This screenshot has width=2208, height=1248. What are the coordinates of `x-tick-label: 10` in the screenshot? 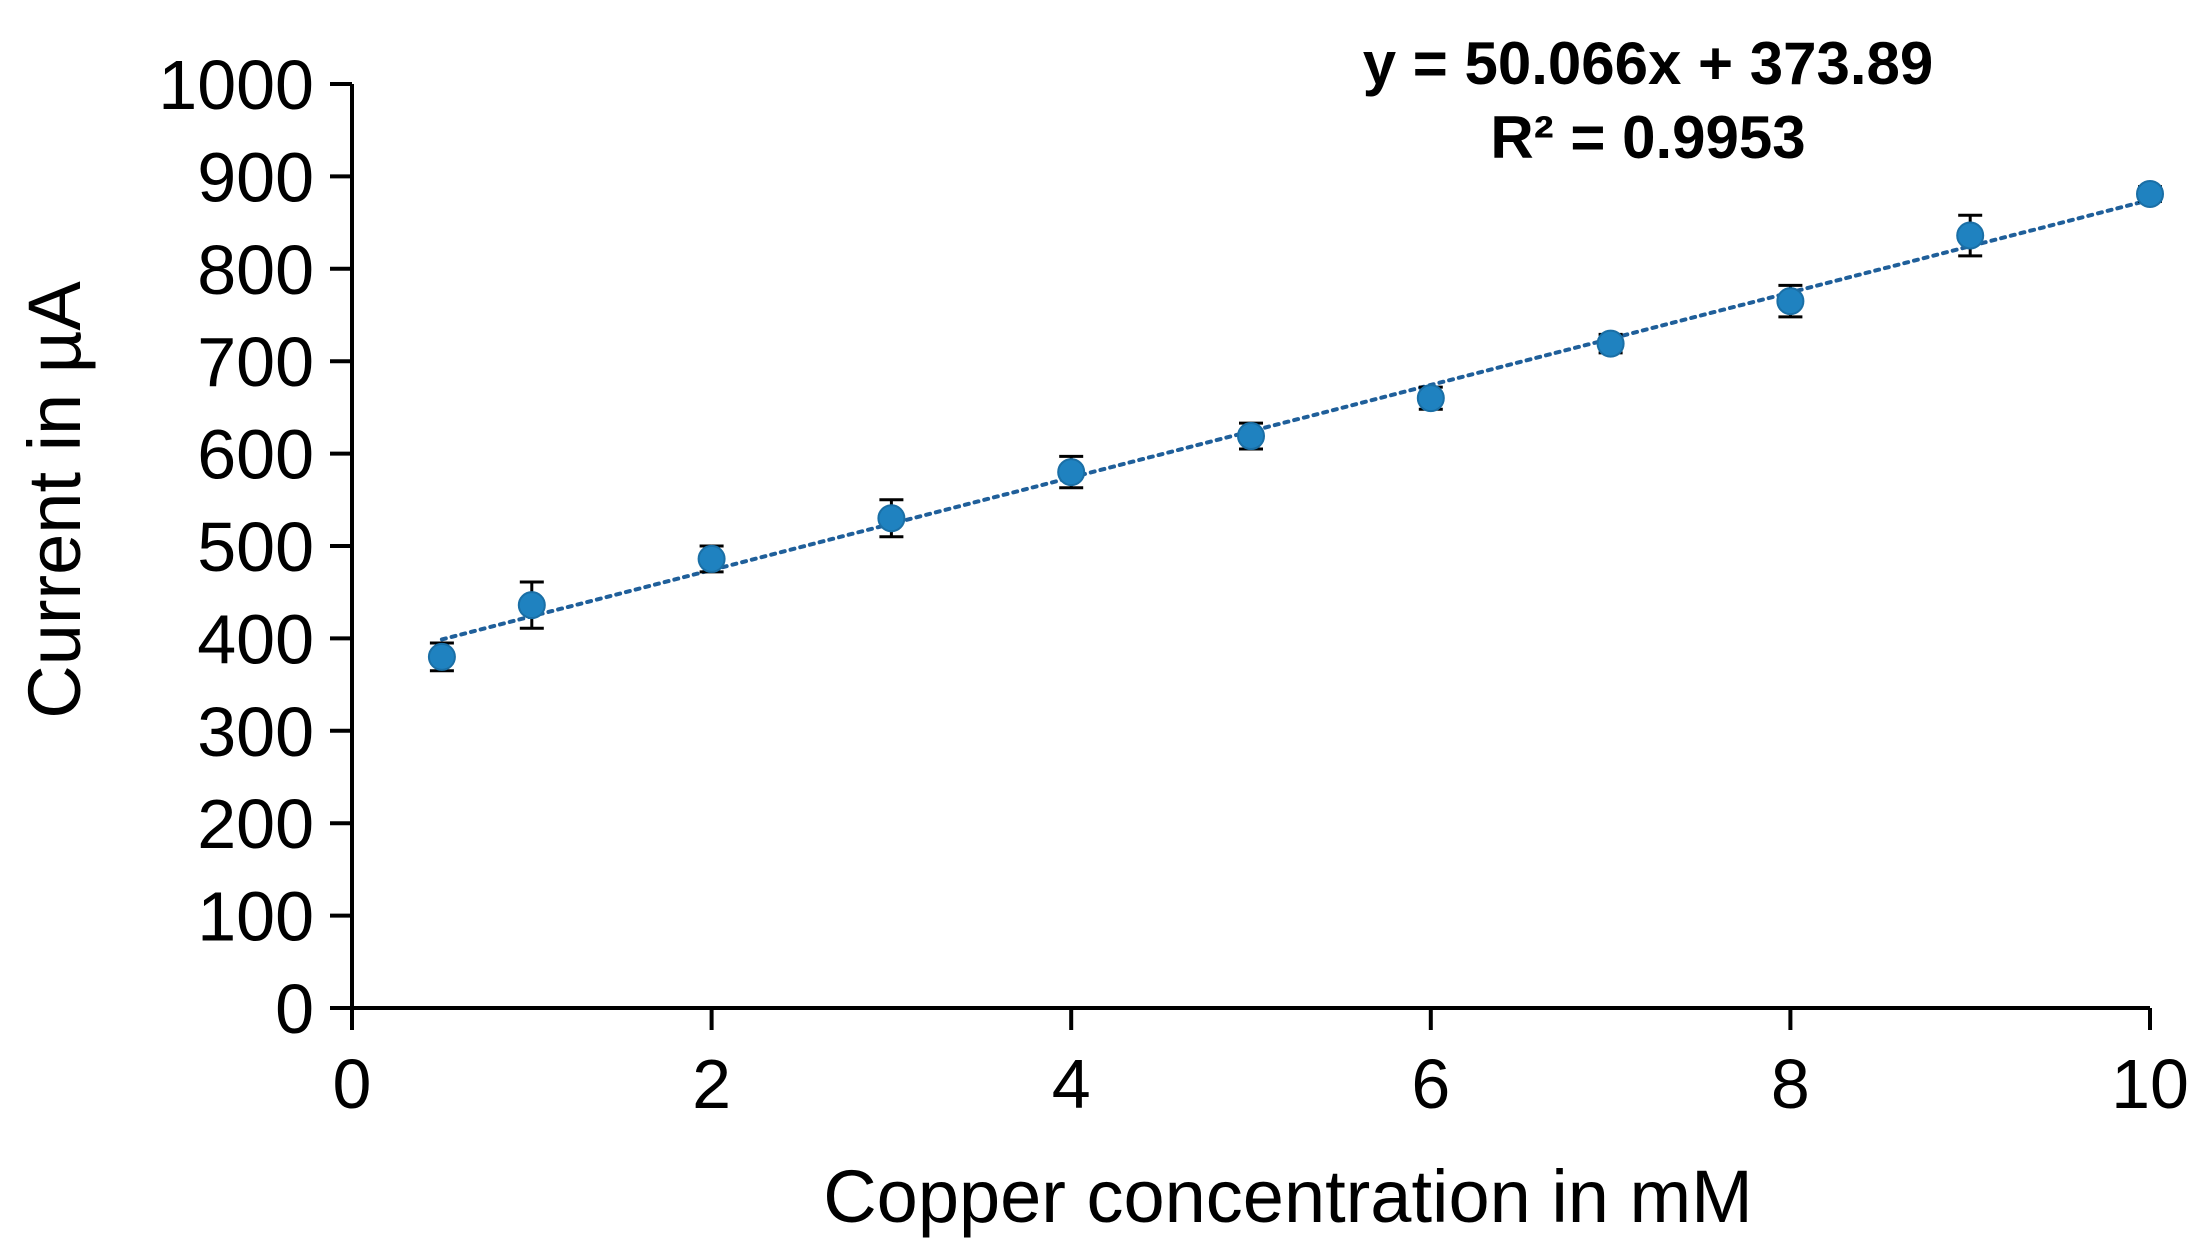 It's located at (2150, 1084).